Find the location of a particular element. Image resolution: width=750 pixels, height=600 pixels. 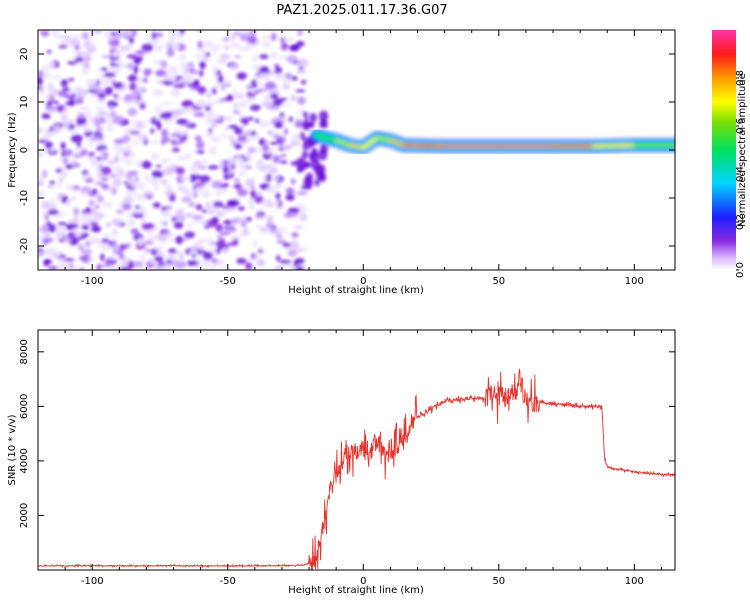

colorbar-ticks: 0.0 0.2 0.4 0.6 0.8 is located at coordinates (740, 174).